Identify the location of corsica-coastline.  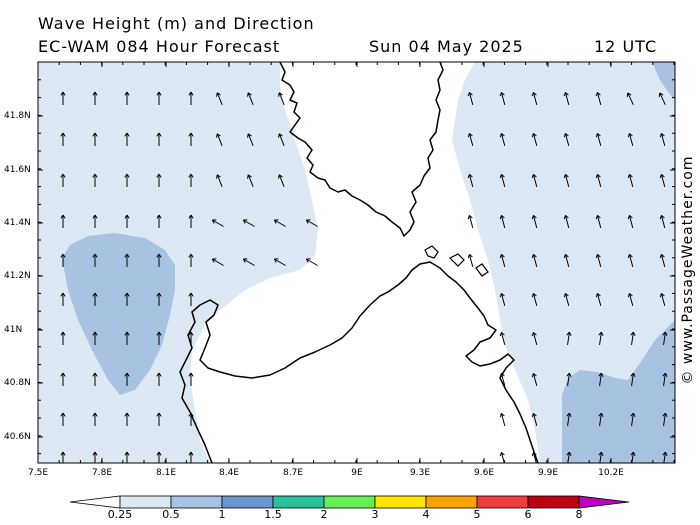
(361, 149).